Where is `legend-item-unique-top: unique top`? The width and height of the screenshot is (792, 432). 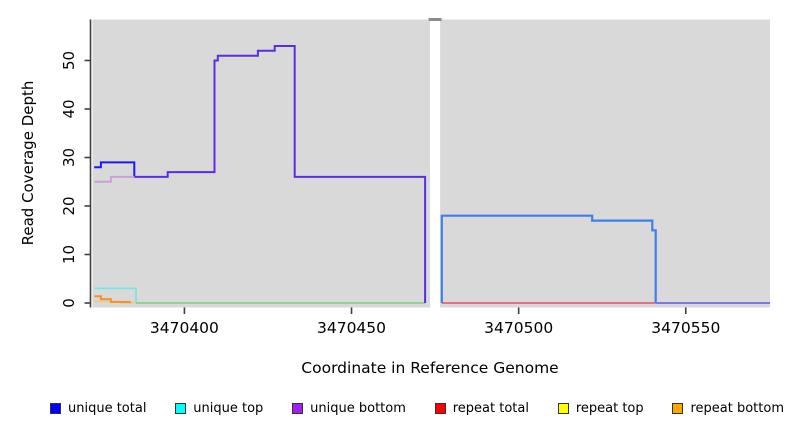
legend-item-unique-top: unique top is located at coordinates (219, 408).